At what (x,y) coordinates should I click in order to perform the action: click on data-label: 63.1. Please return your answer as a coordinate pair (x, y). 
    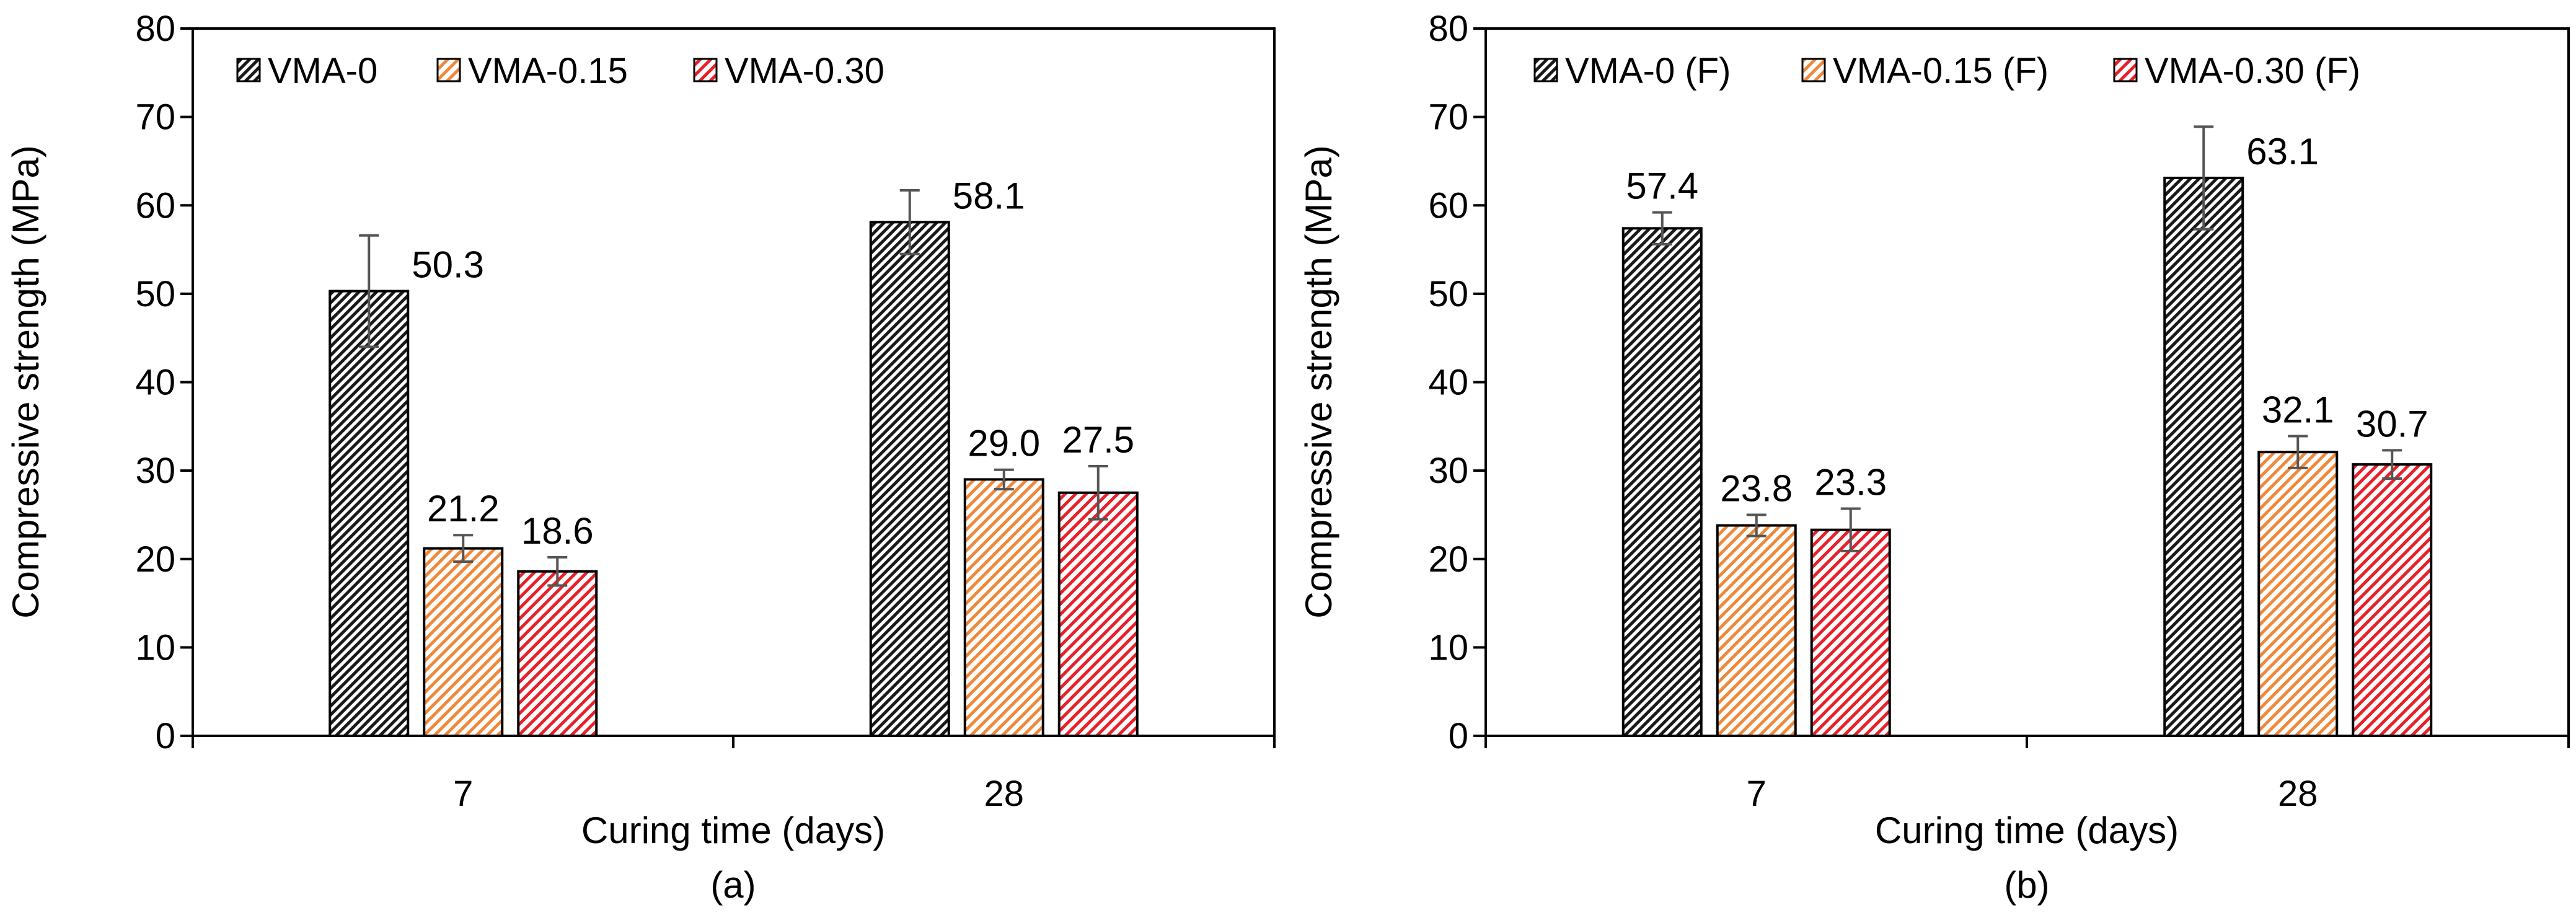
    Looking at the image, I should click on (2282, 151).